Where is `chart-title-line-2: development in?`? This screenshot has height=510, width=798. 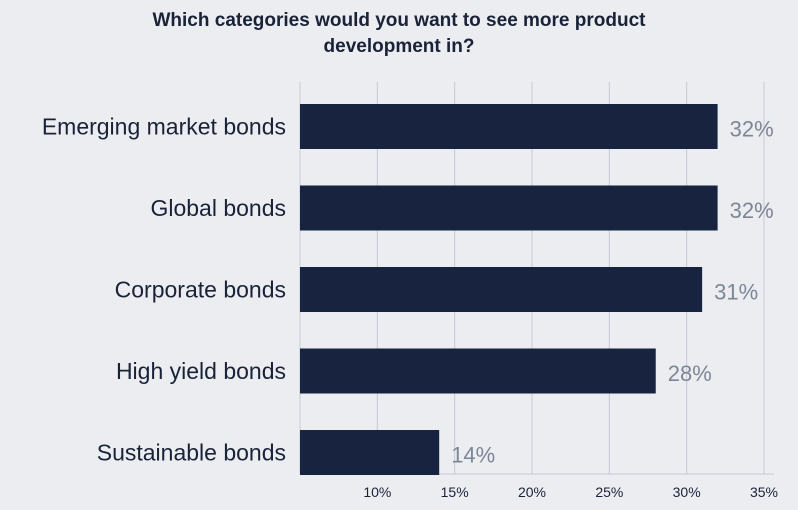 chart-title-line-2: development in? is located at coordinates (399, 46).